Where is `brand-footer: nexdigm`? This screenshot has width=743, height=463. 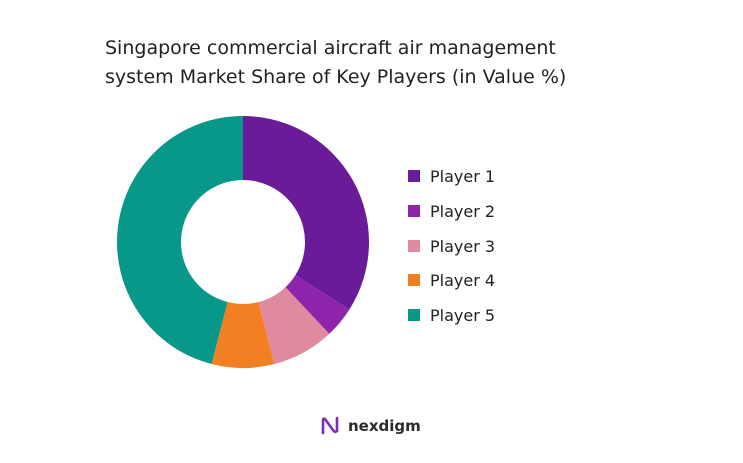 brand-footer: nexdigm is located at coordinates (370, 426).